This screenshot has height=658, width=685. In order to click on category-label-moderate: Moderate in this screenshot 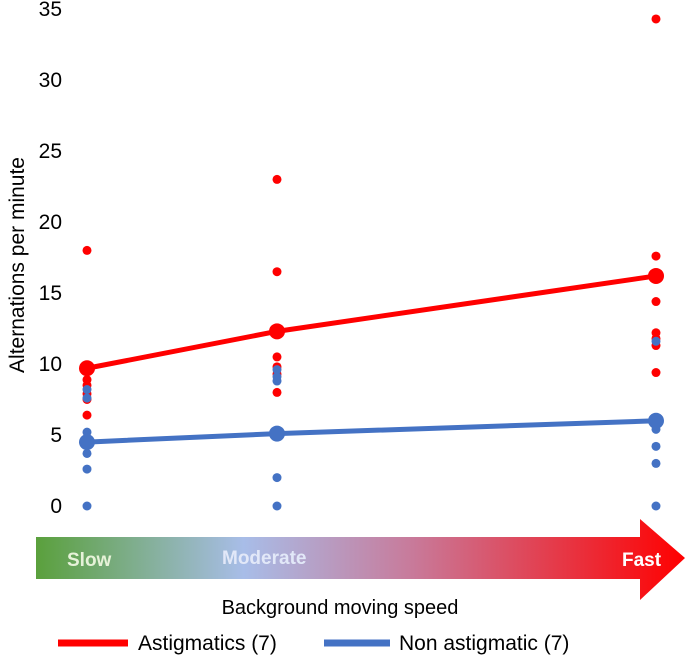, I will do `click(264, 558)`.